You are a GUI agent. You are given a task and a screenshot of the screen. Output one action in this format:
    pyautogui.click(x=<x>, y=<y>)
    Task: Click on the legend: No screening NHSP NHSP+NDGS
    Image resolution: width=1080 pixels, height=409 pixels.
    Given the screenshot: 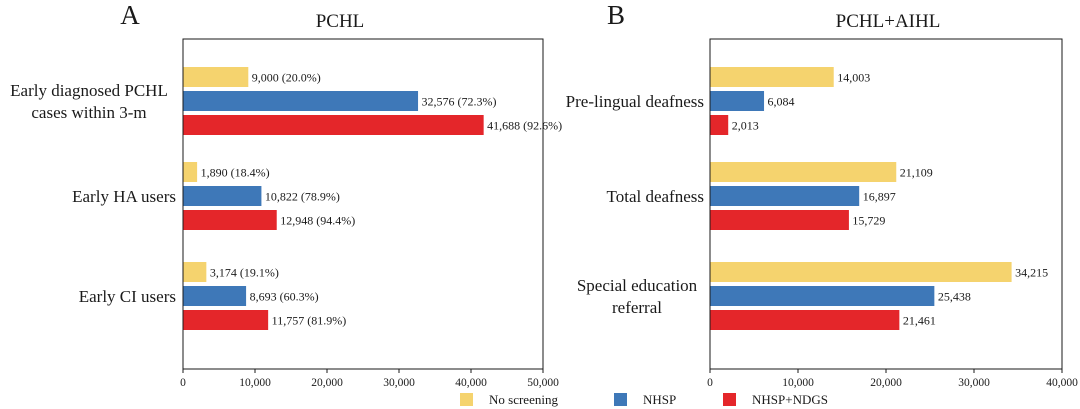 What is the action you would take?
    pyautogui.click(x=644, y=399)
    